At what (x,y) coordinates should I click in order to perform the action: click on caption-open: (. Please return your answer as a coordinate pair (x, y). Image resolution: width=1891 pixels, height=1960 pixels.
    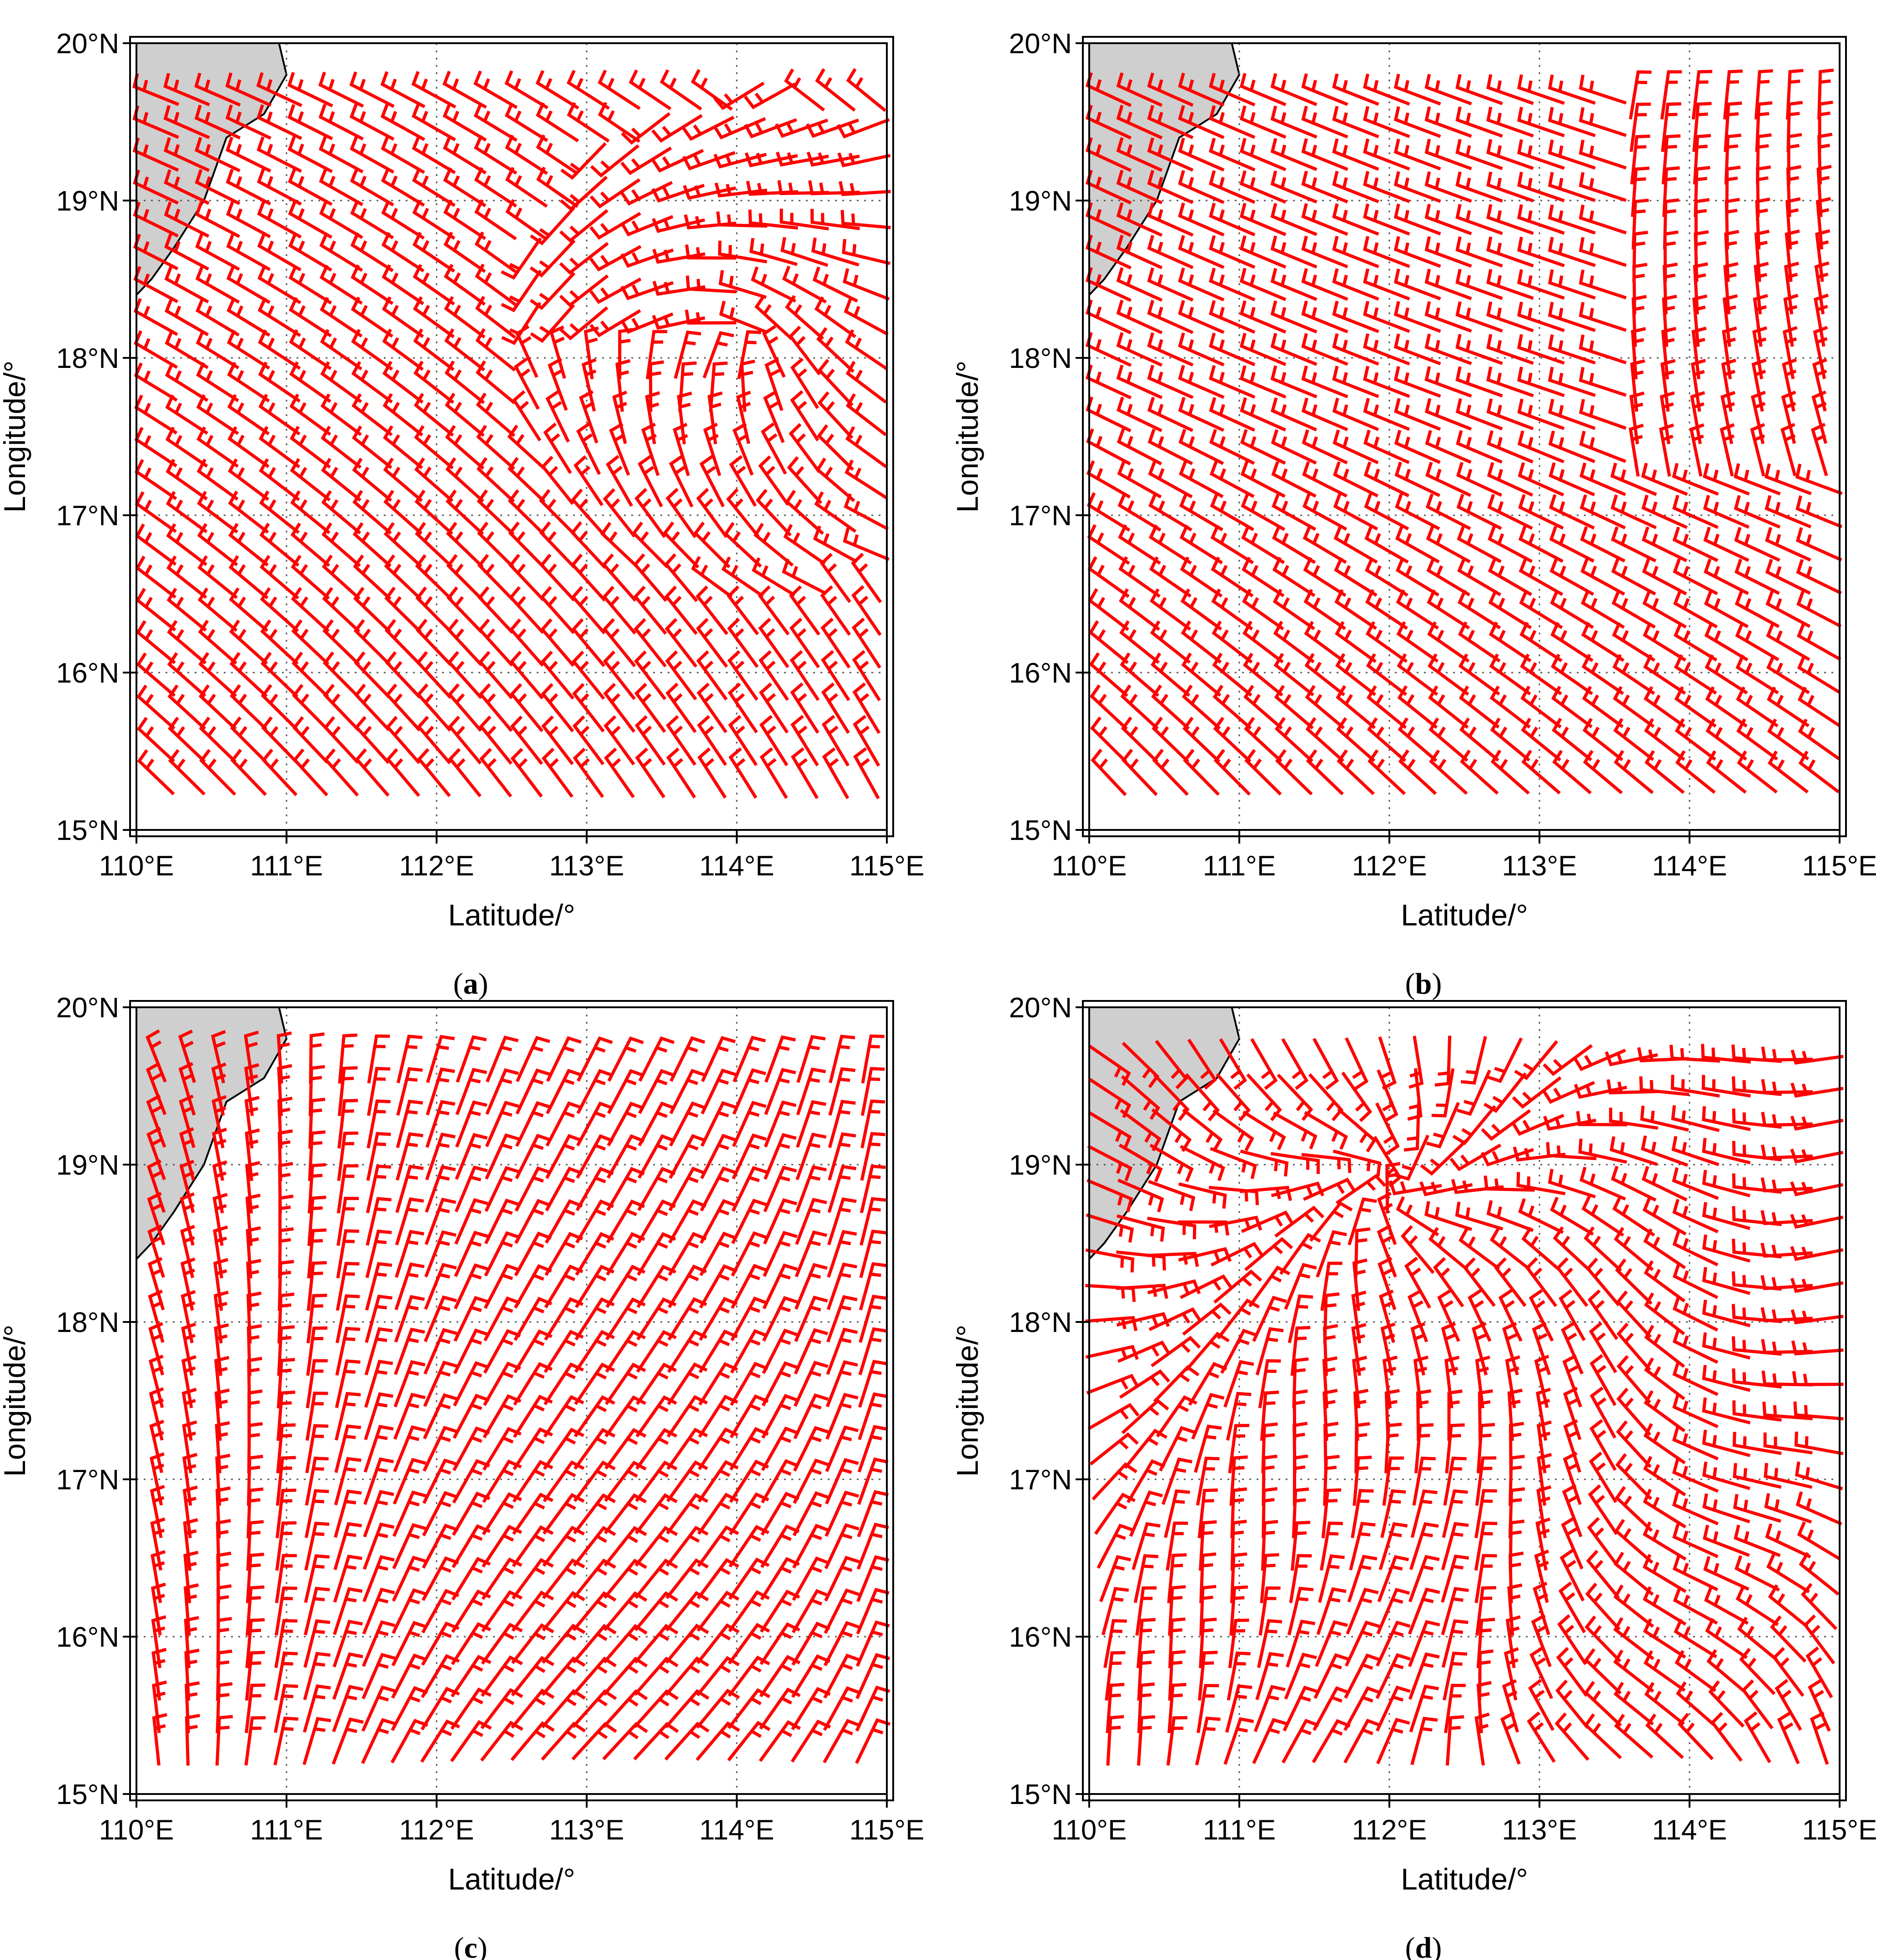
    Looking at the image, I should click on (458, 983).